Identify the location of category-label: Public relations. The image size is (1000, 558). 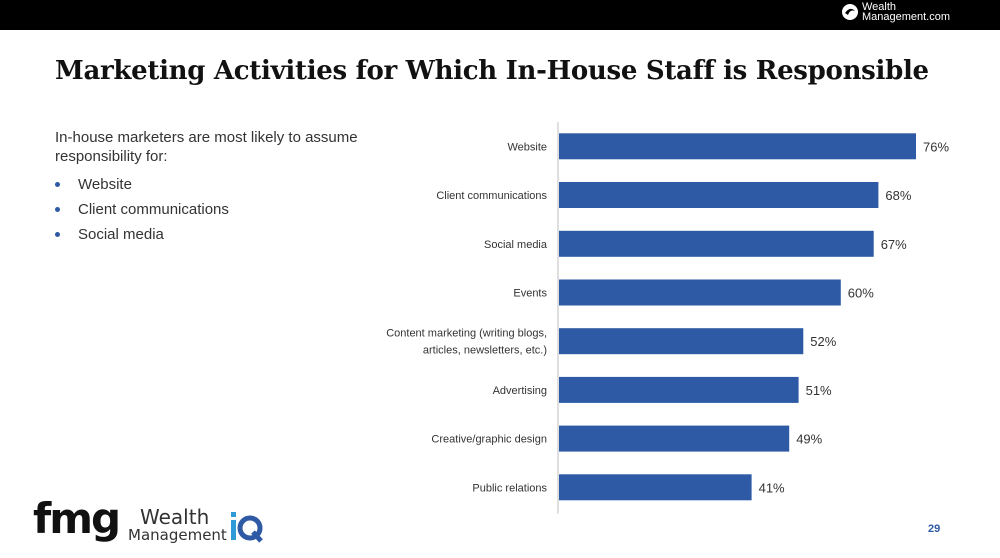
(509, 488).